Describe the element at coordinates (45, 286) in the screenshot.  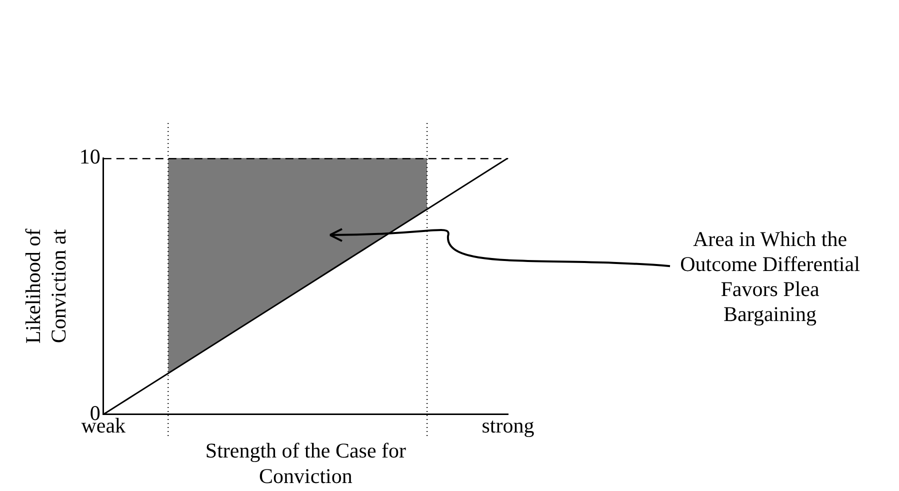
I see `y-axis-title: Likelihood of Conviction at` at that location.